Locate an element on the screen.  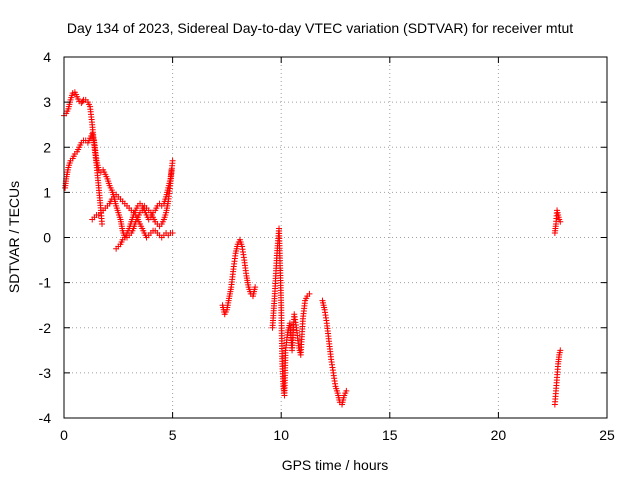
x-tick-label: 25 is located at coordinates (607, 435).